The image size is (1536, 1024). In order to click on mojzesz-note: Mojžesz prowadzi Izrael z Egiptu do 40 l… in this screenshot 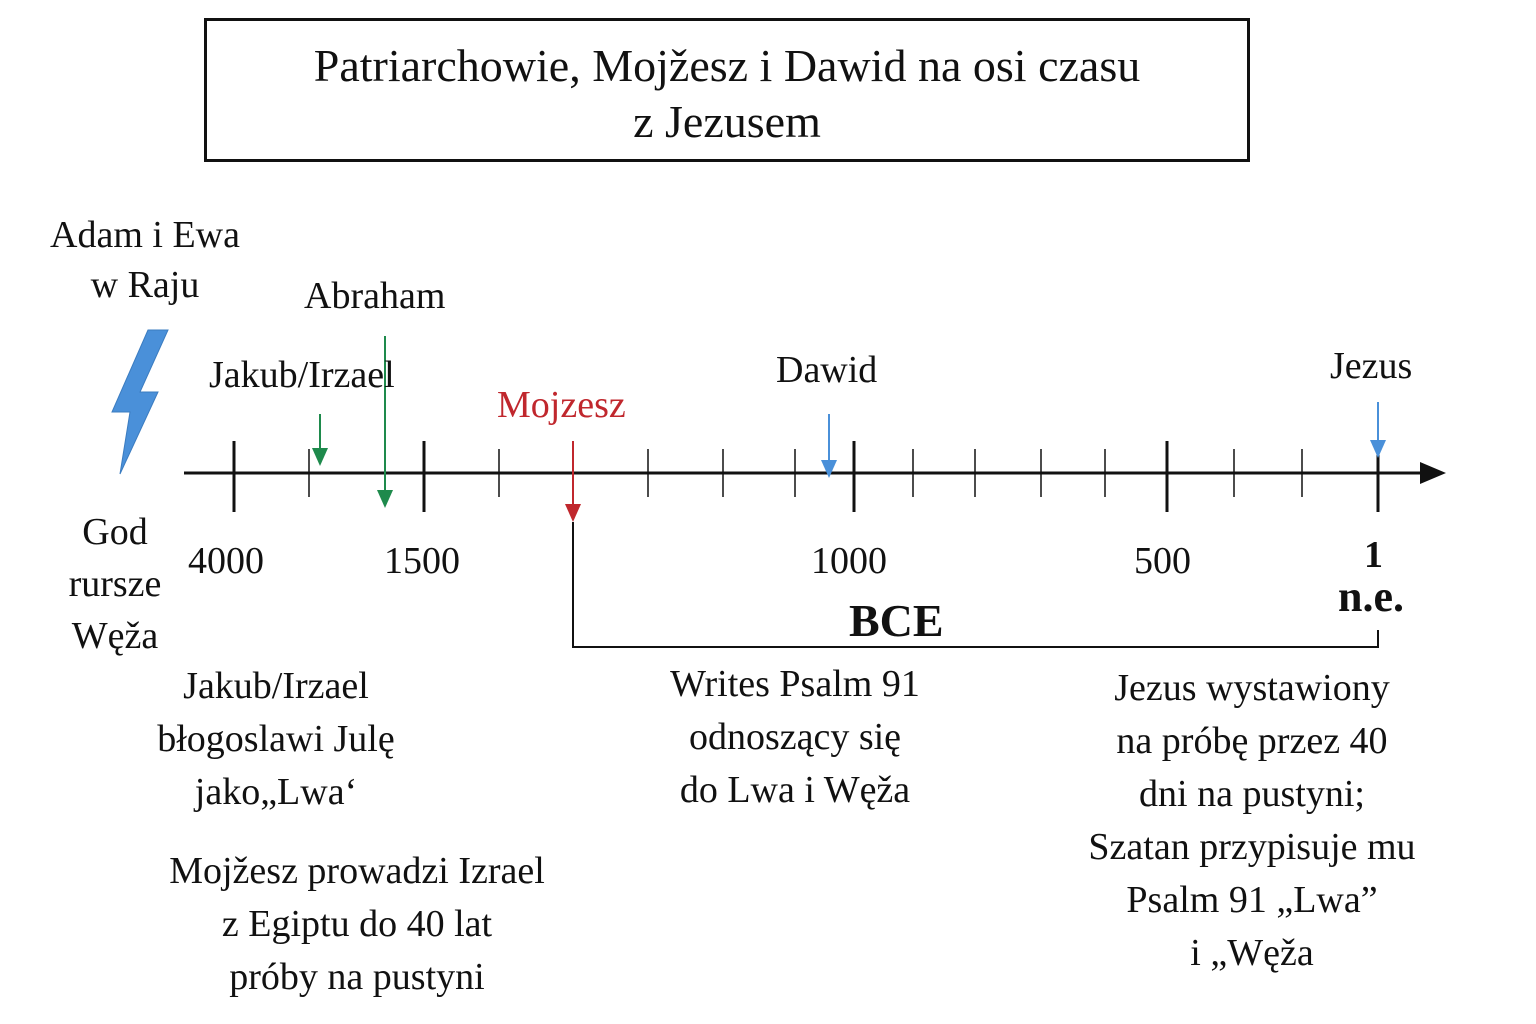, I will do `click(357, 924)`.